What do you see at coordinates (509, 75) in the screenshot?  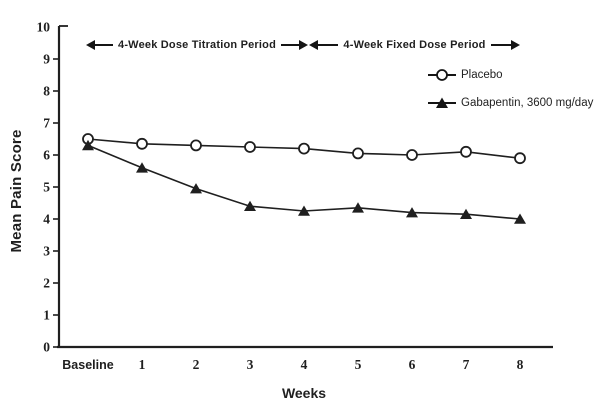 I see `legend-item-placebo: Placebo` at bounding box center [509, 75].